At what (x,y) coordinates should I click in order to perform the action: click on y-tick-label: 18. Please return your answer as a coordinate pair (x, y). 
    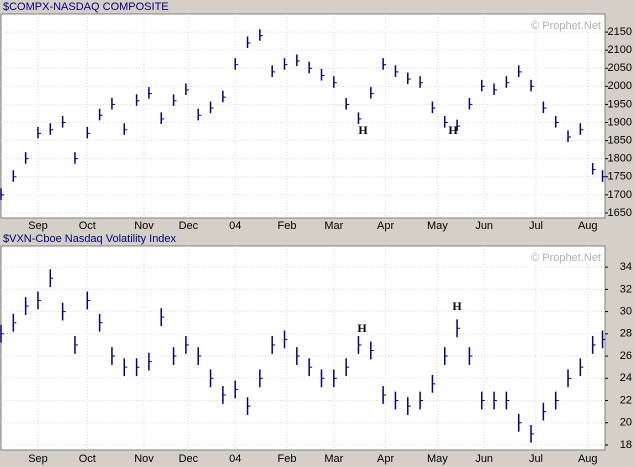
    Looking at the image, I should click on (626, 445).